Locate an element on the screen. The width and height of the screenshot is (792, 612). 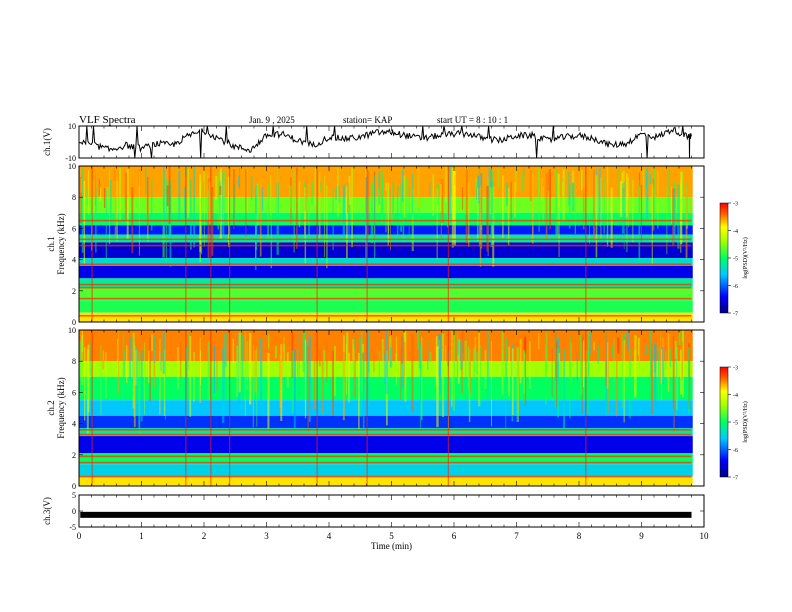
station-label: station= KAP is located at coordinates (368, 120).